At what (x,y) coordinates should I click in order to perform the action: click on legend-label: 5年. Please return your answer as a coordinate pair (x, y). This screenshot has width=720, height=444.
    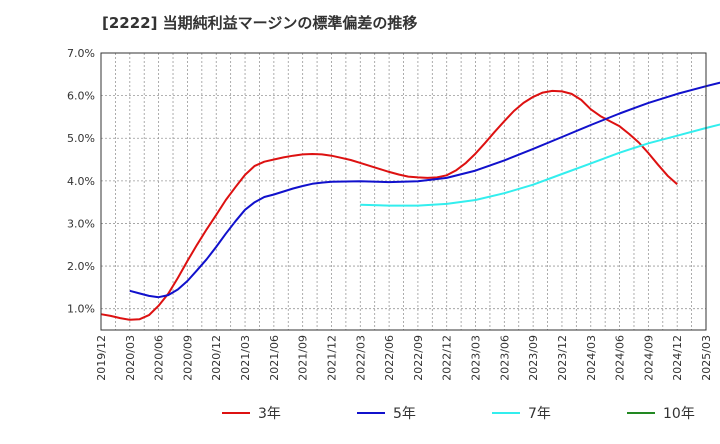
    Looking at the image, I should click on (404, 414).